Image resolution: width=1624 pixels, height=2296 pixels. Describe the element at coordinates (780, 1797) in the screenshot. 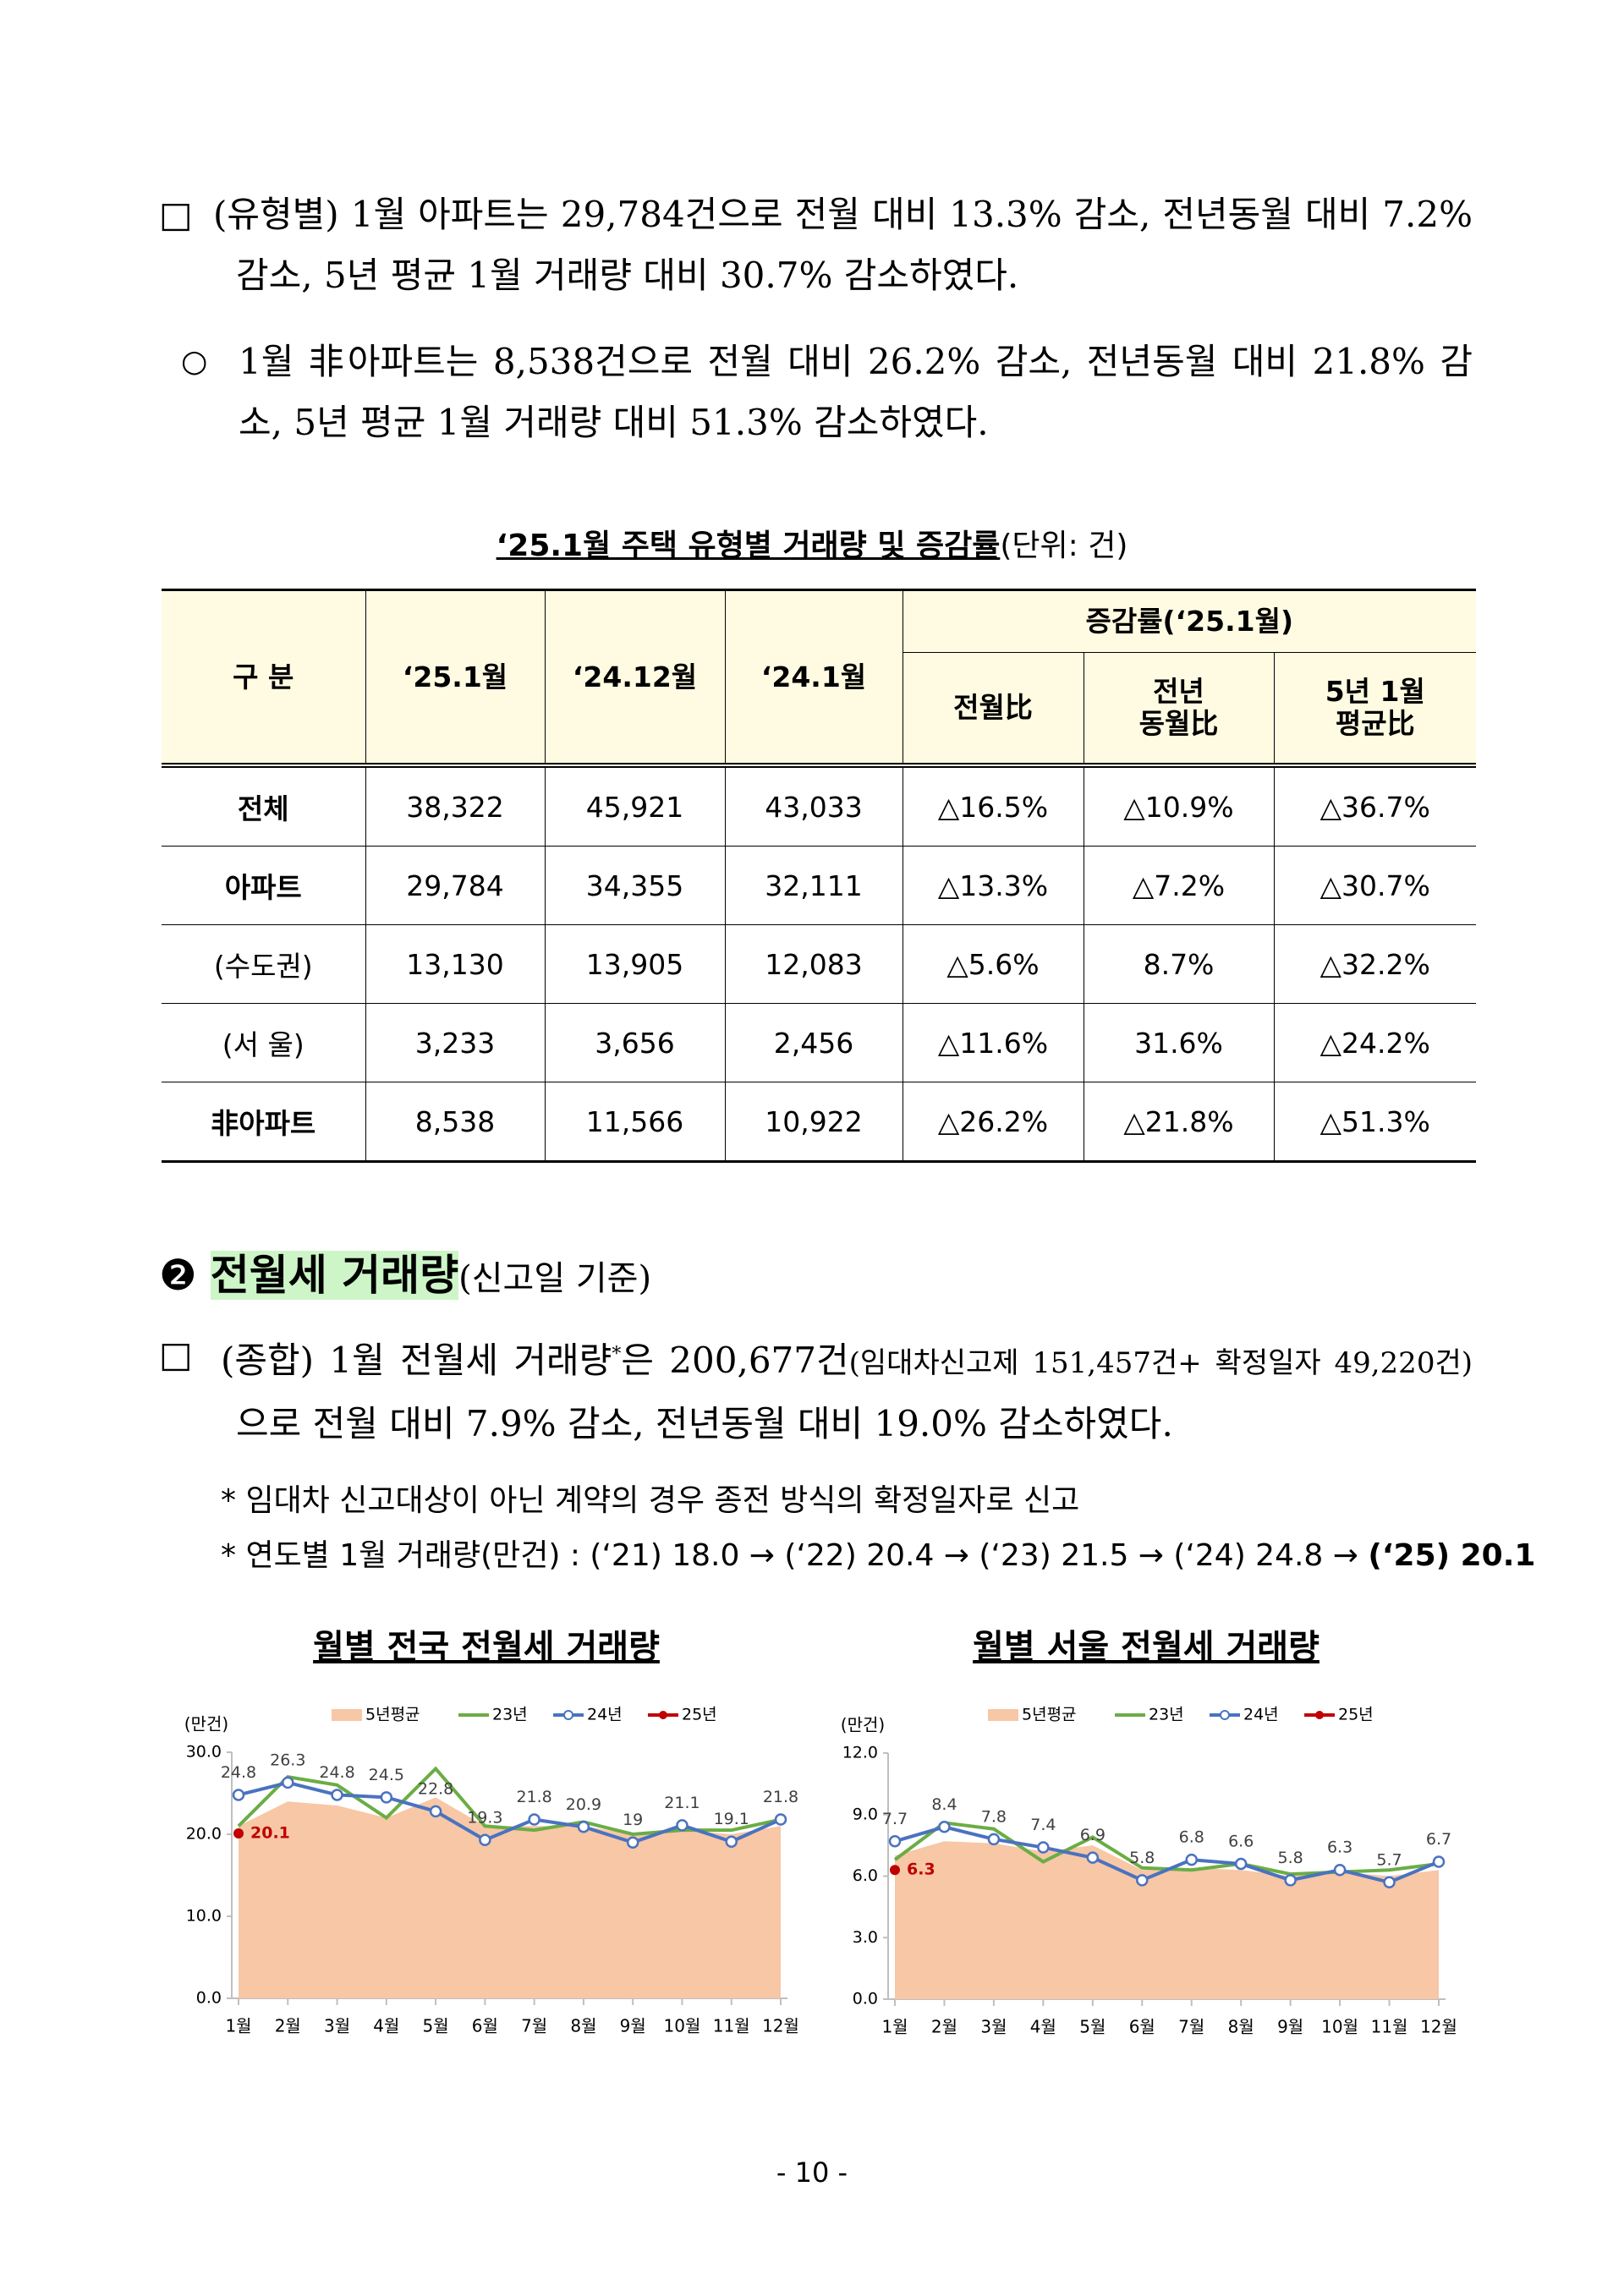

I see `data-label: 21.8` at that location.